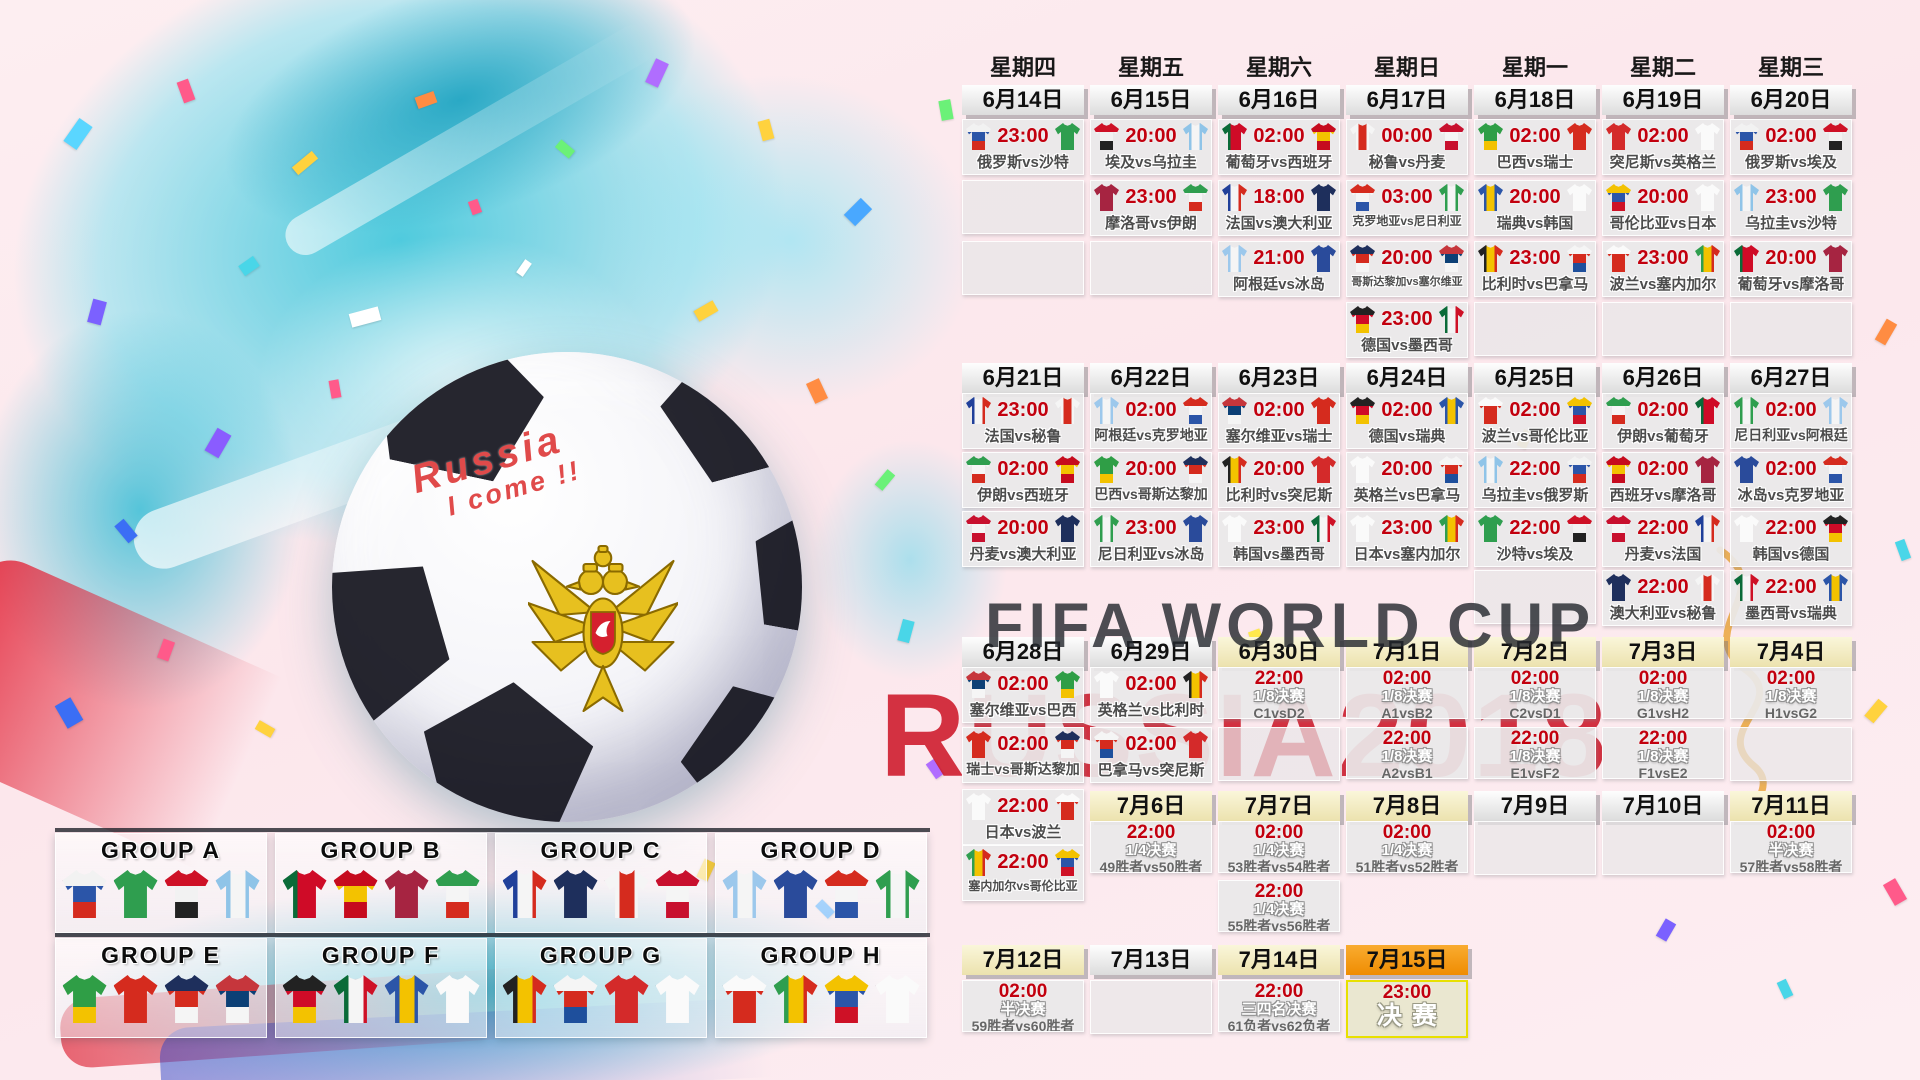  What do you see at coordinates (1534, 67) in the screenshot?
I see `weekday-label: 星期一` at bounding box center [1534, 67].